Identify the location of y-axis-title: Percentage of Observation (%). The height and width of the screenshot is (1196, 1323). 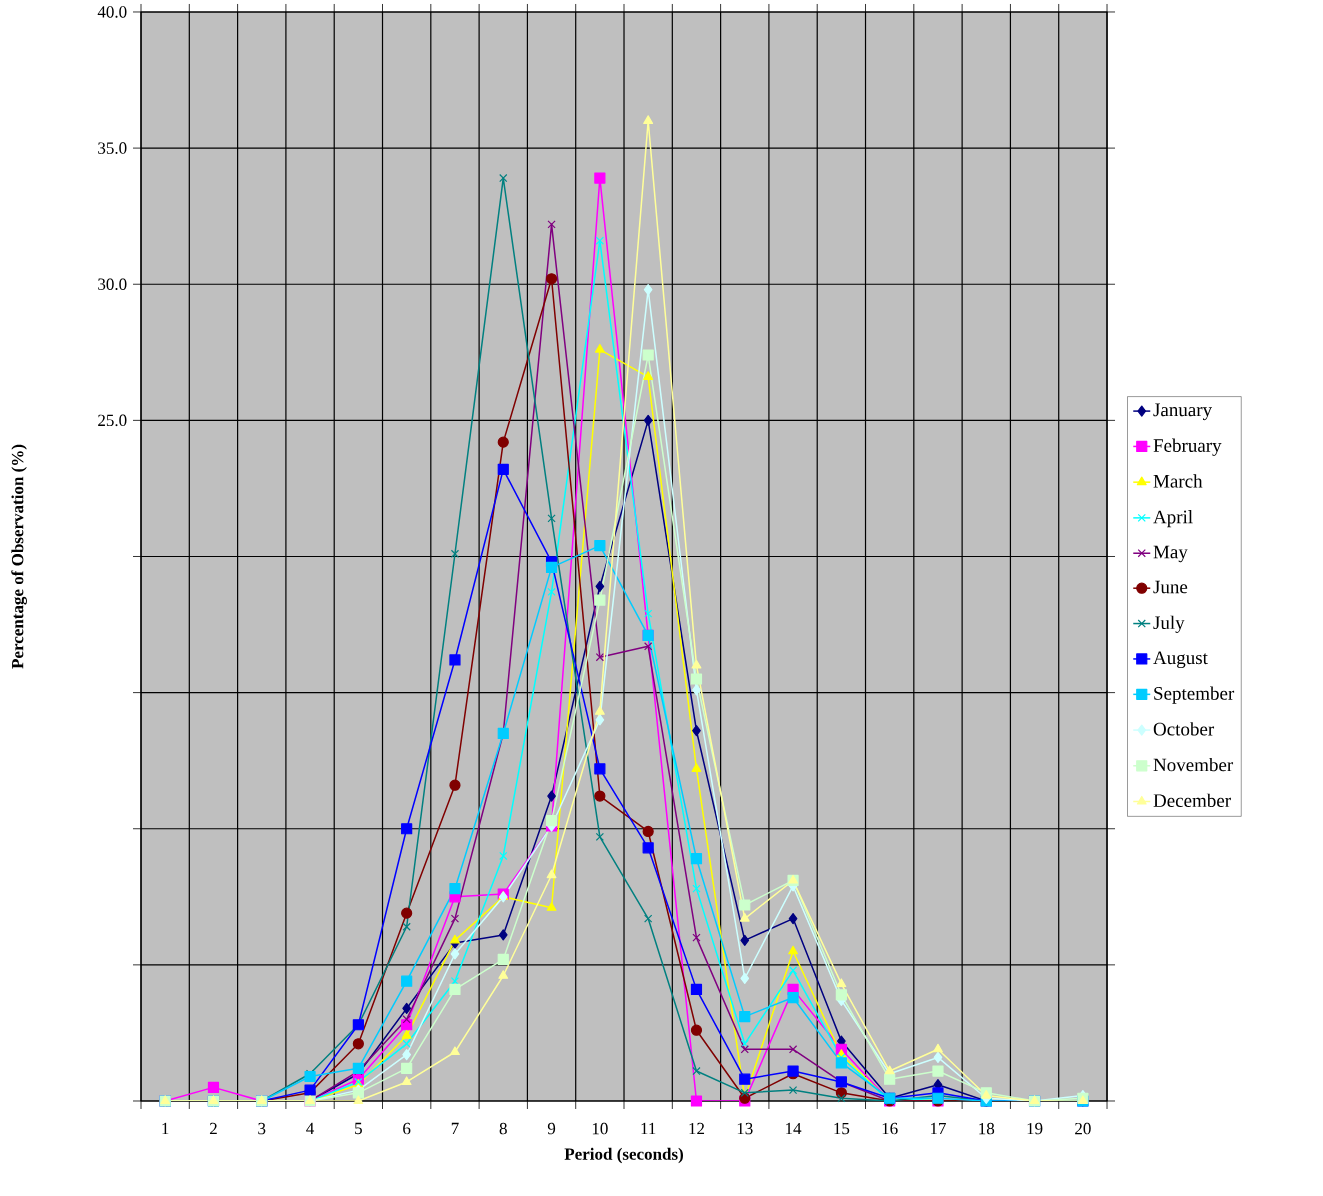
(19, 556).